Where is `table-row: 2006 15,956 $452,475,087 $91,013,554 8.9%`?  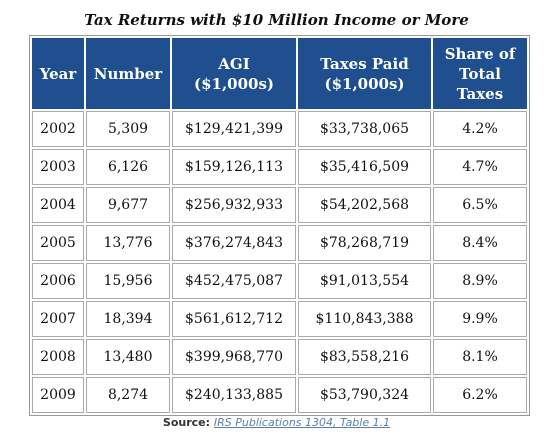
table-row: 2006 15,956 $452,475,087 $91,013,554 8.9% is located at coordinates (279, 281).